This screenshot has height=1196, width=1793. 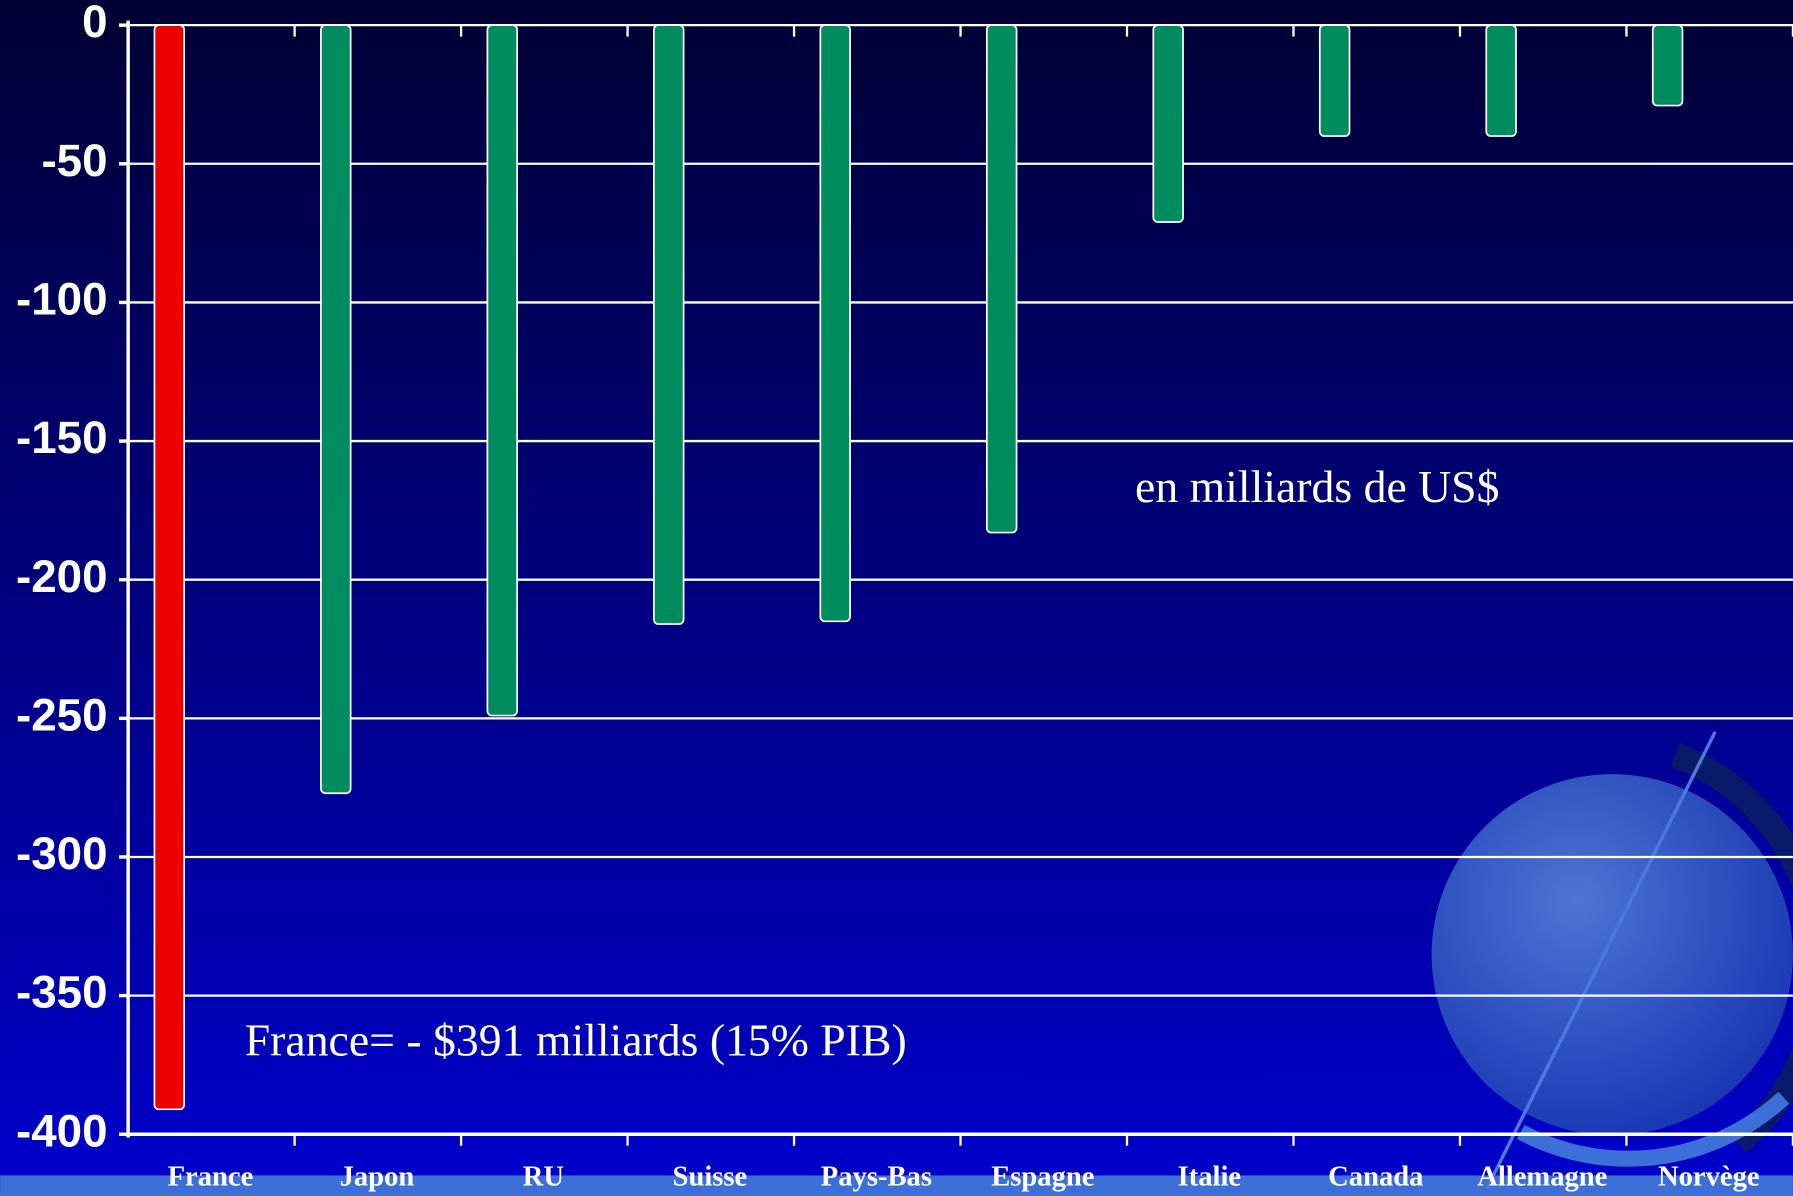 I want to click on france-note: France= - $391 milliards (15% PIB), so click(x=576, y=1040).